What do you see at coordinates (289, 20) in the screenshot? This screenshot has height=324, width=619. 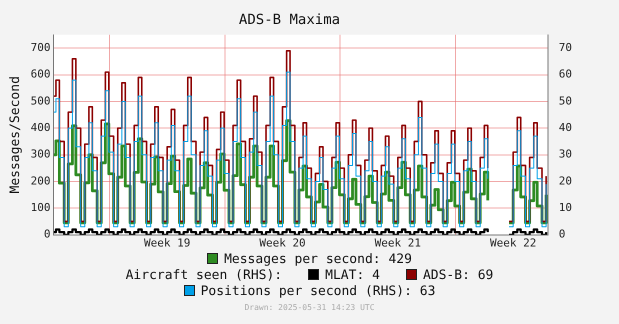 I see `chart-title: ADS-B Maxima` at bounding box center [289, 20].